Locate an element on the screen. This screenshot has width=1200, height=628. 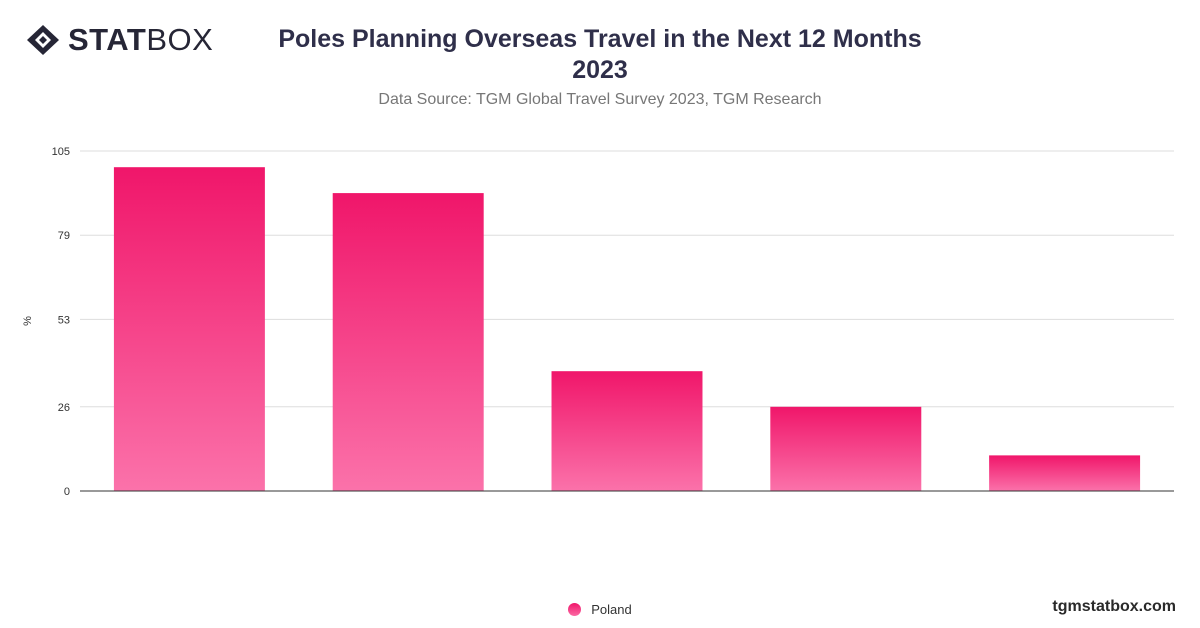
logo-text-bold: STAT is located at coordinates (107, 39).